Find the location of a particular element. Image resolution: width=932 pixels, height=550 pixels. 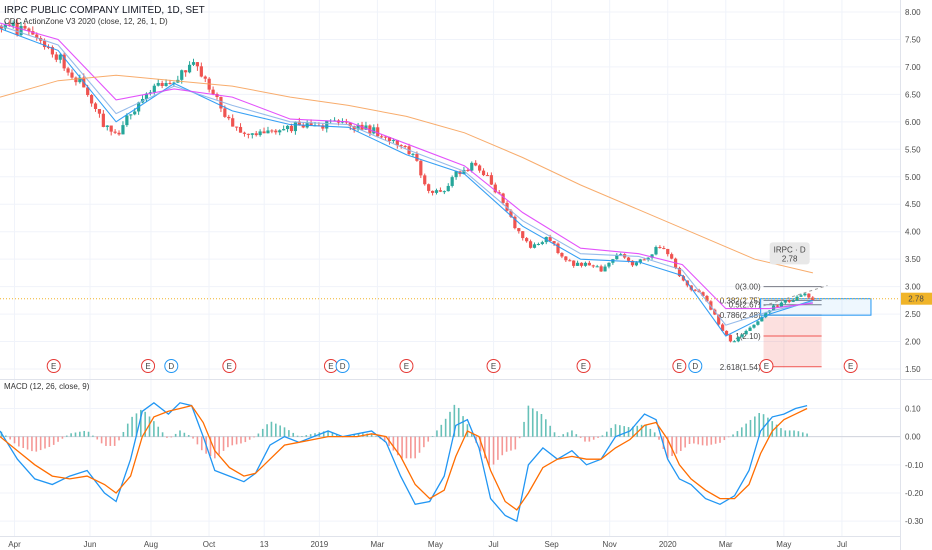

macd-label: MACD (12, 26, close, 9) is located at coordinates (47, 386).